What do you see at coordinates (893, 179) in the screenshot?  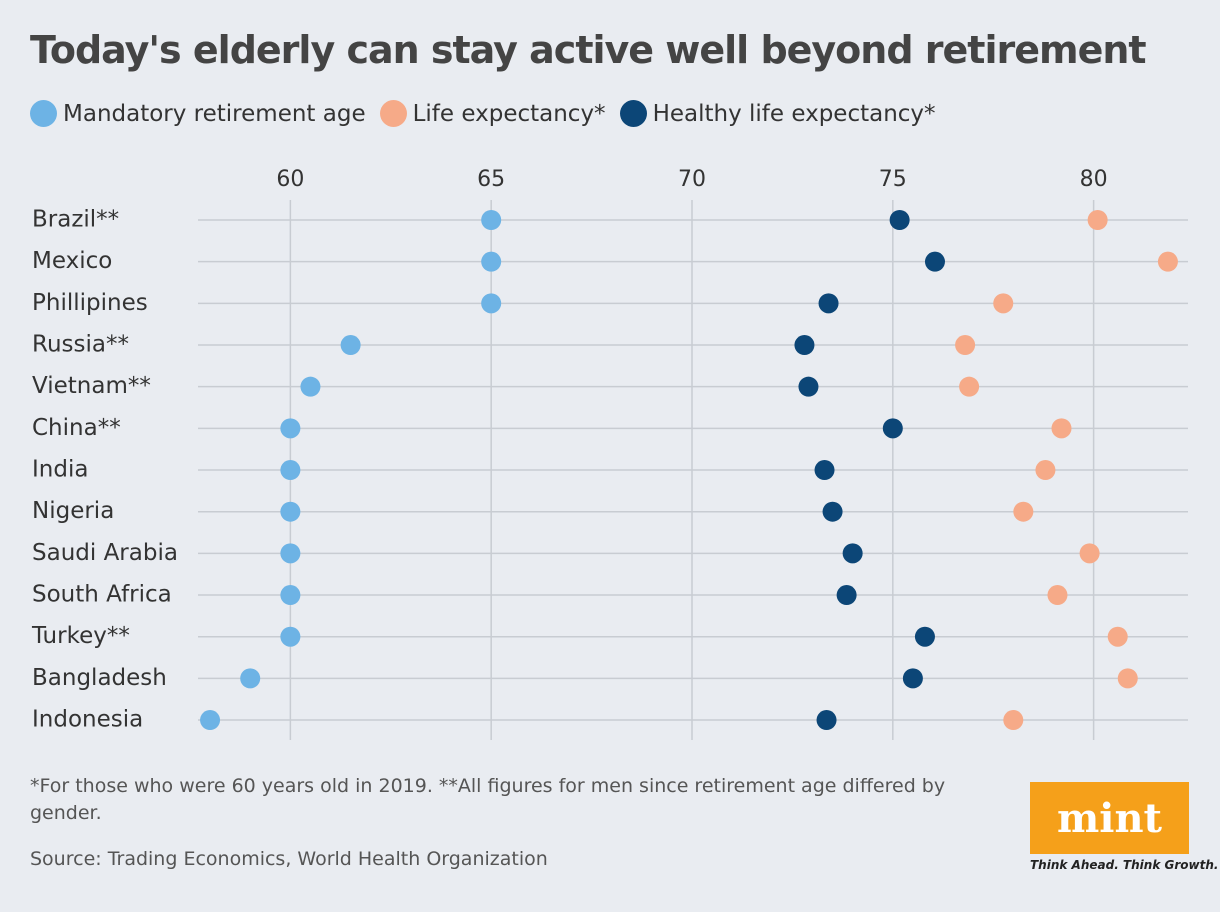 I see `x-tick-label: 75` at bounding box center [893, 179].